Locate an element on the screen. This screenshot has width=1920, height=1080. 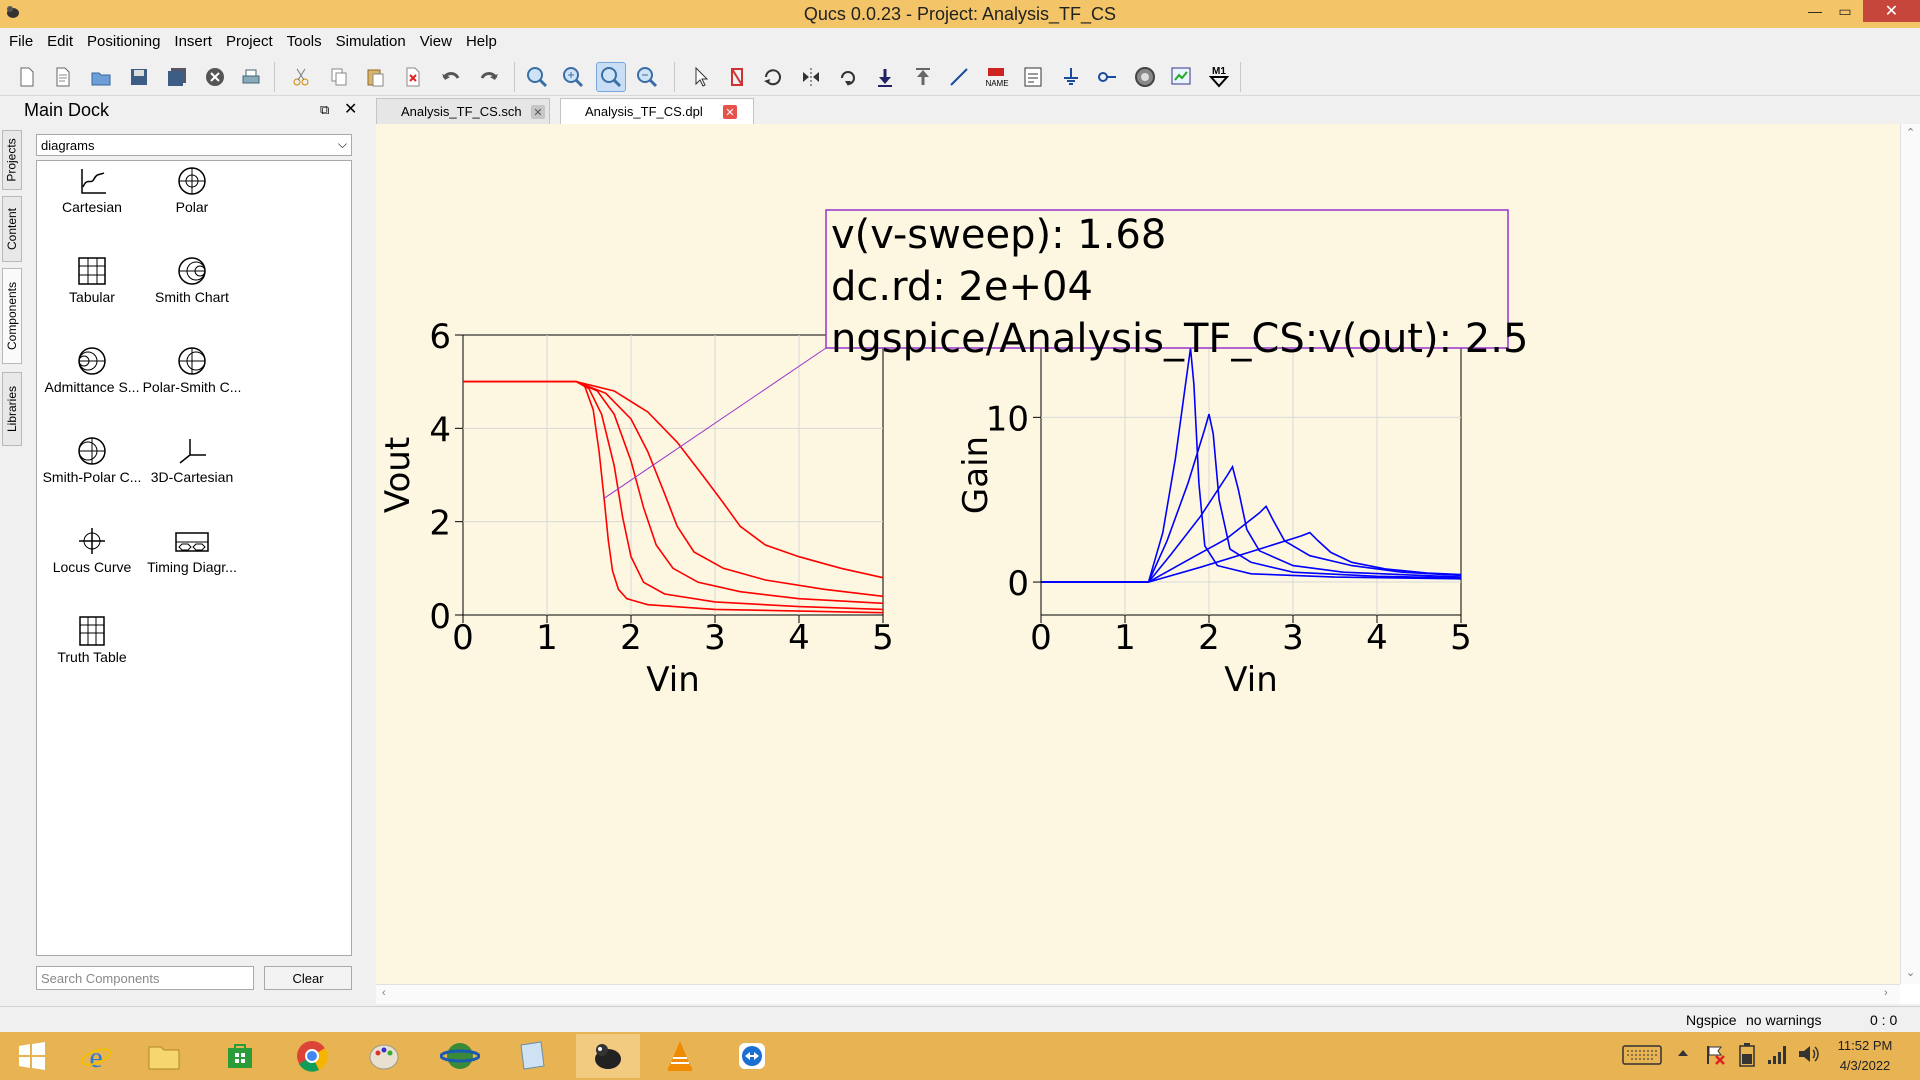
menu-simulation: Simulation is located at coordinates (370, 41).